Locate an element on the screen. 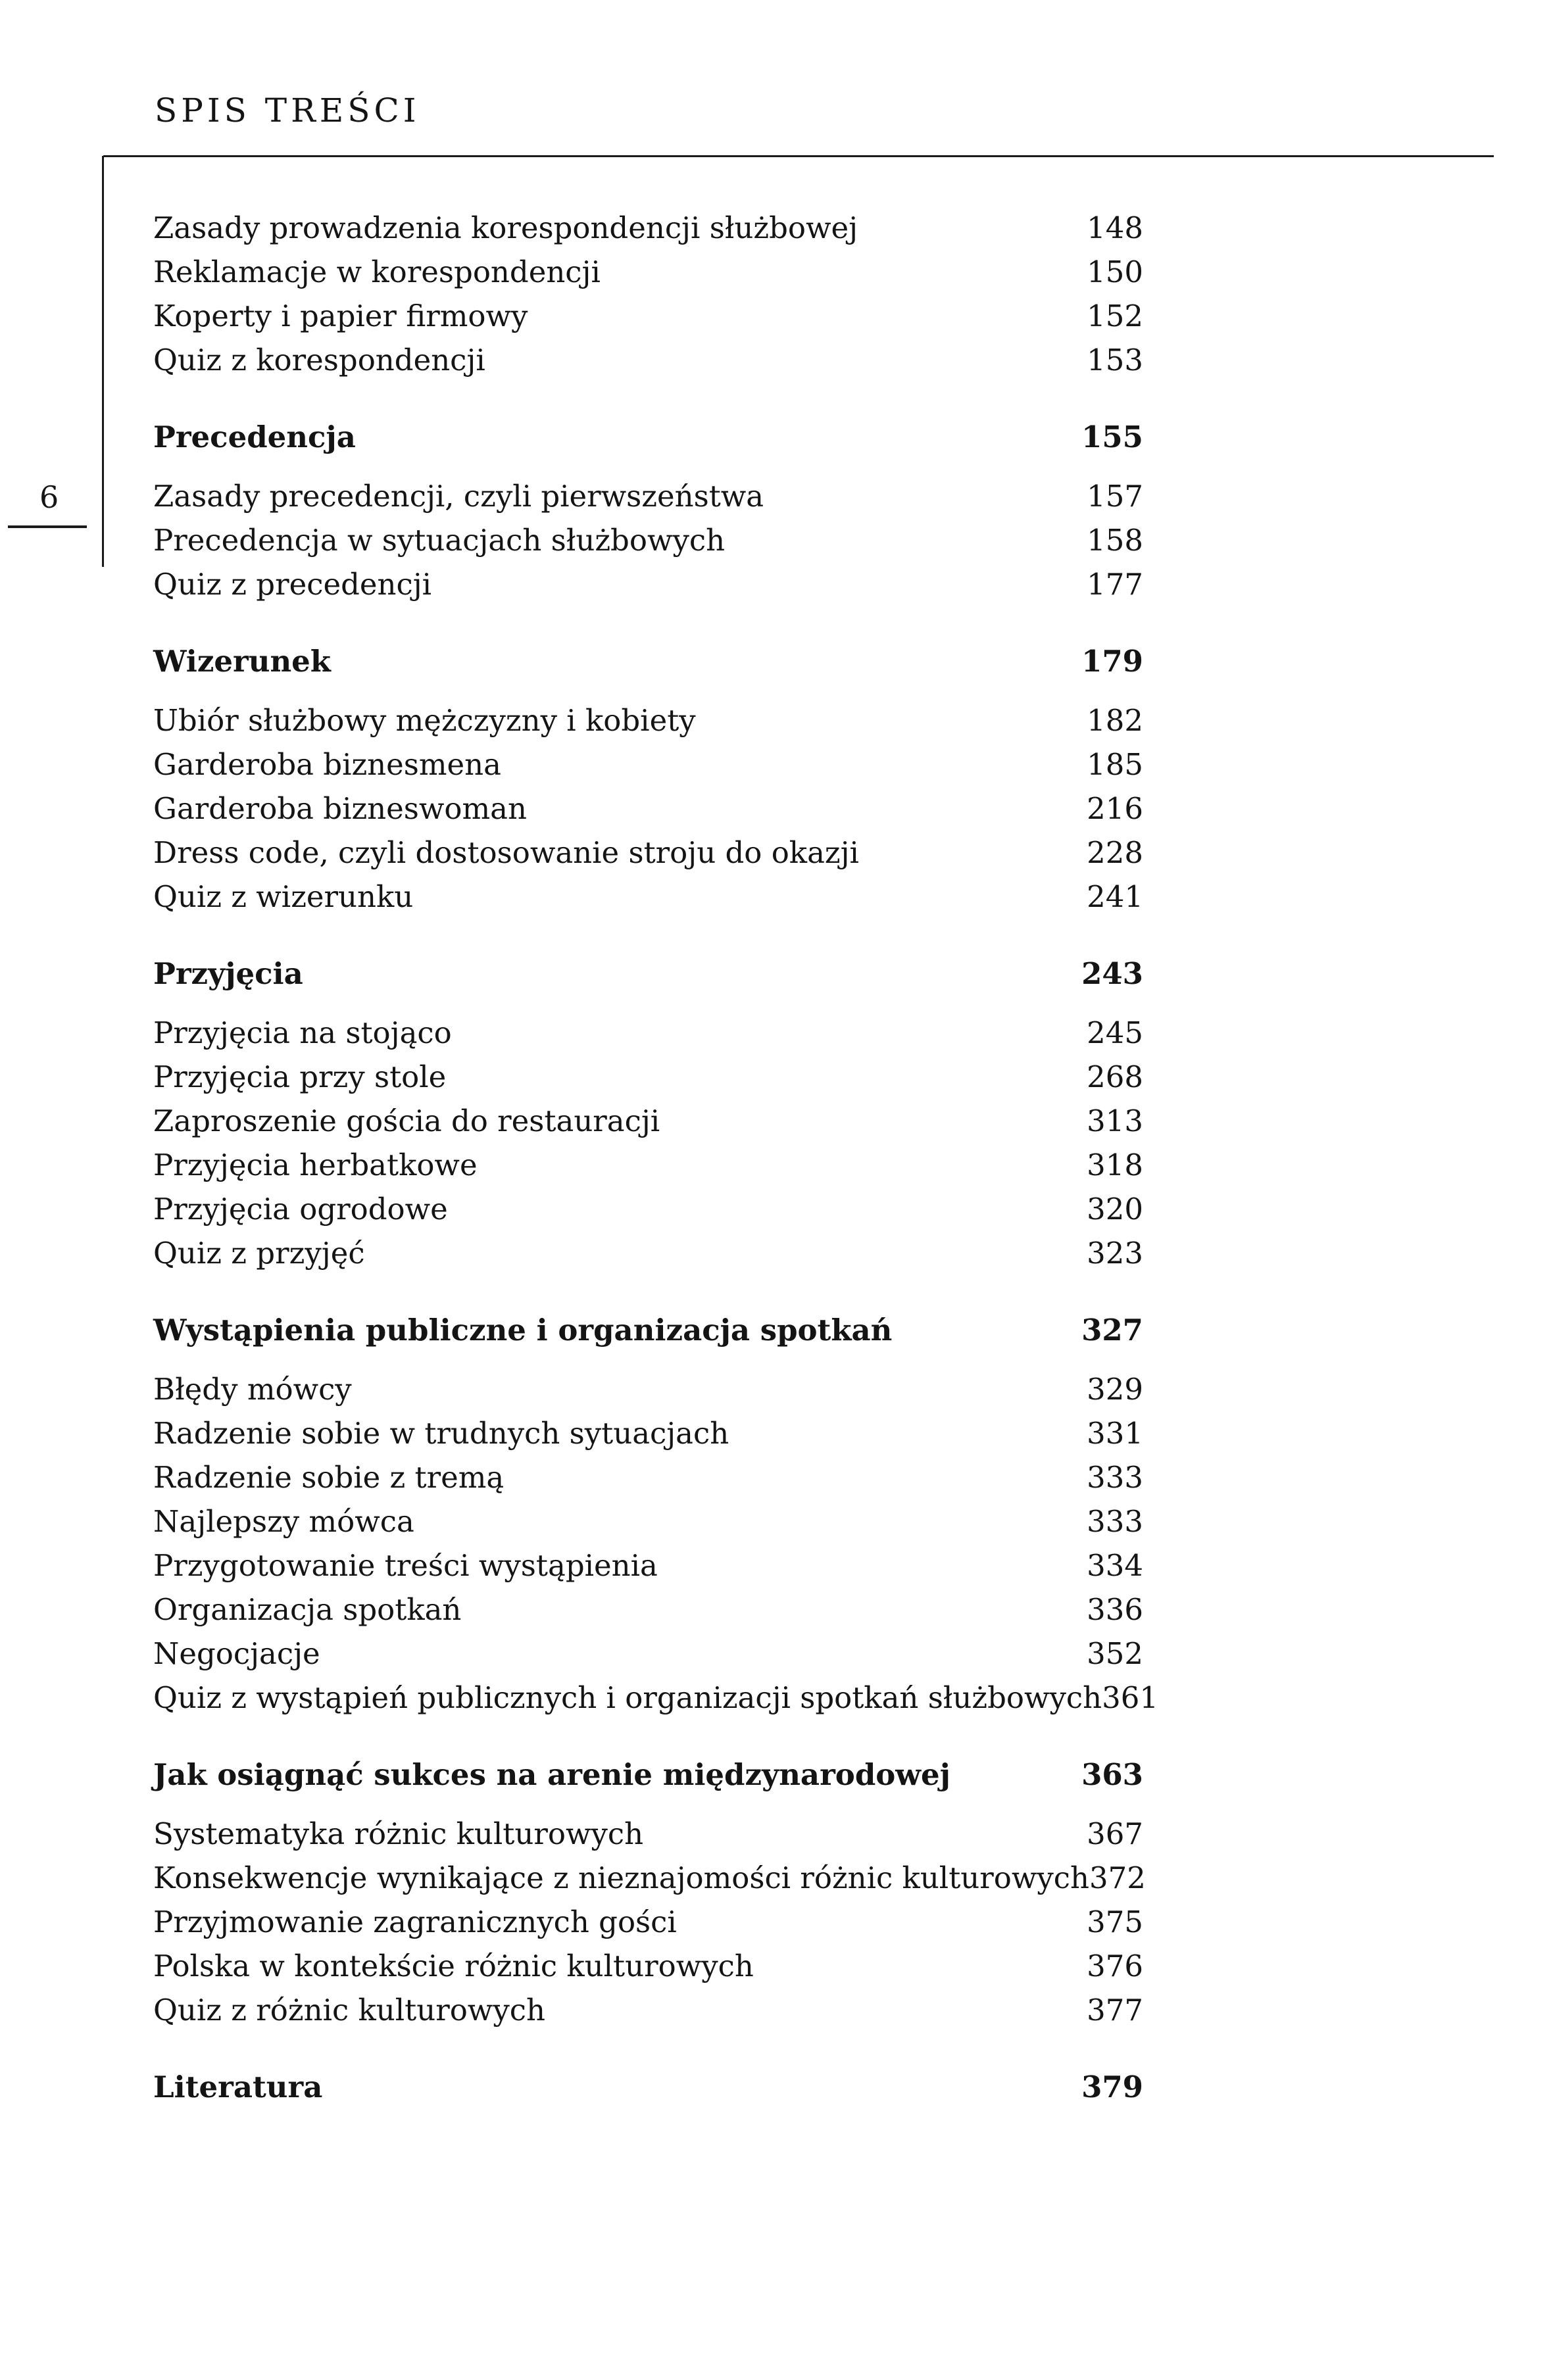 This screenshot has height=2380, width=1553. entry-page: 352 is located at coordinates (1115, 1653).